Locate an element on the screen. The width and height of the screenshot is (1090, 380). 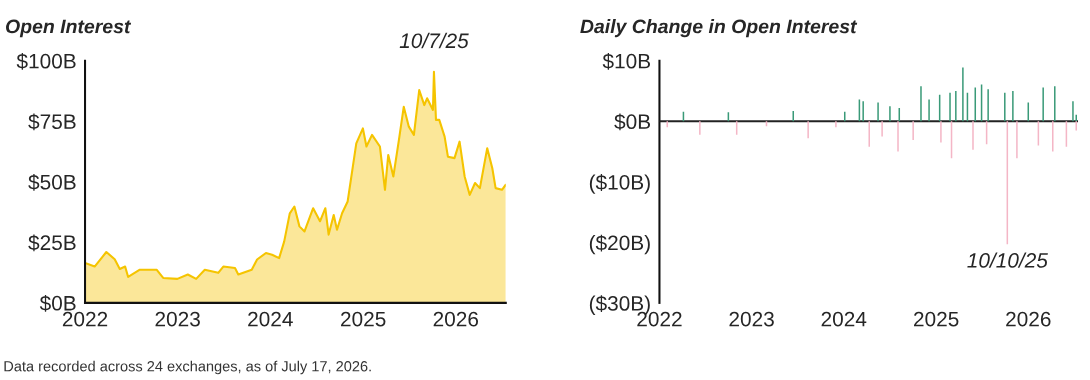
text: Data recorded across 24 exchanges, as of July 17, 2026. is located at coordinates (187, 367).